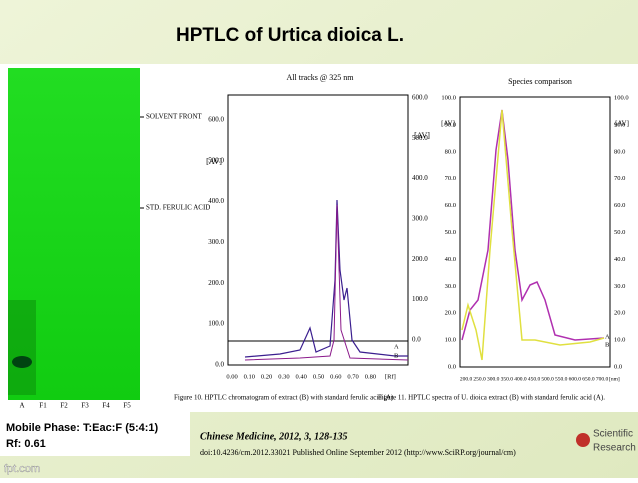  Describe the element at coordinates (127, 406) in the screenshot. I see `lane-label: F5` at that location.